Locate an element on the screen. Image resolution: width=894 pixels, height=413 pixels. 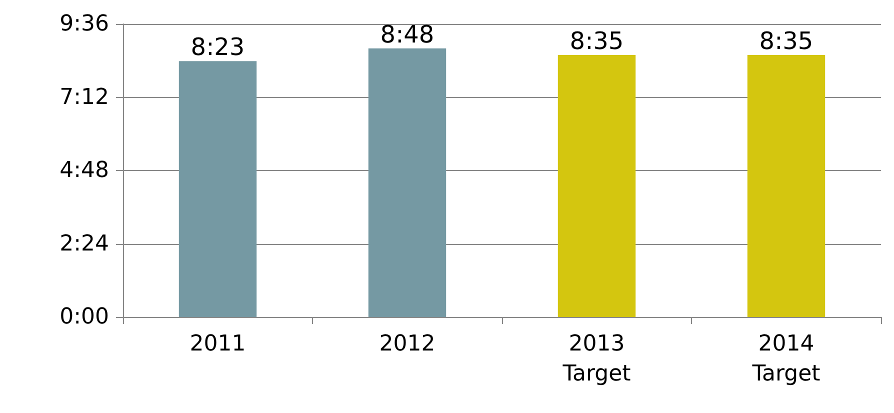
x-tick-label: 2014 Target is located at coordinates (786, 359).